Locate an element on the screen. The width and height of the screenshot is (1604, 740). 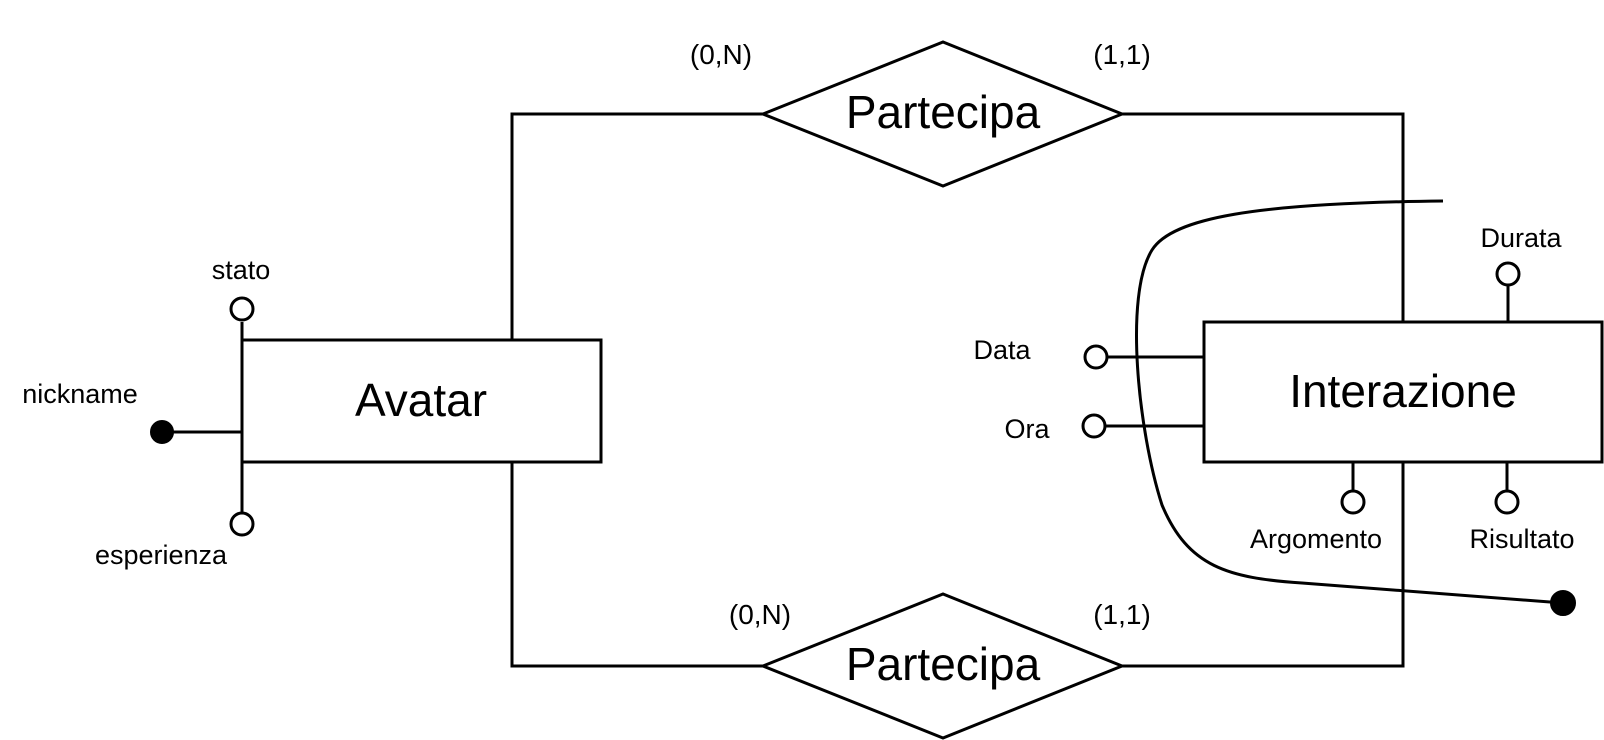
cardinality-interazione-bottom: (1,1) is located at coordinates (1122, 614).